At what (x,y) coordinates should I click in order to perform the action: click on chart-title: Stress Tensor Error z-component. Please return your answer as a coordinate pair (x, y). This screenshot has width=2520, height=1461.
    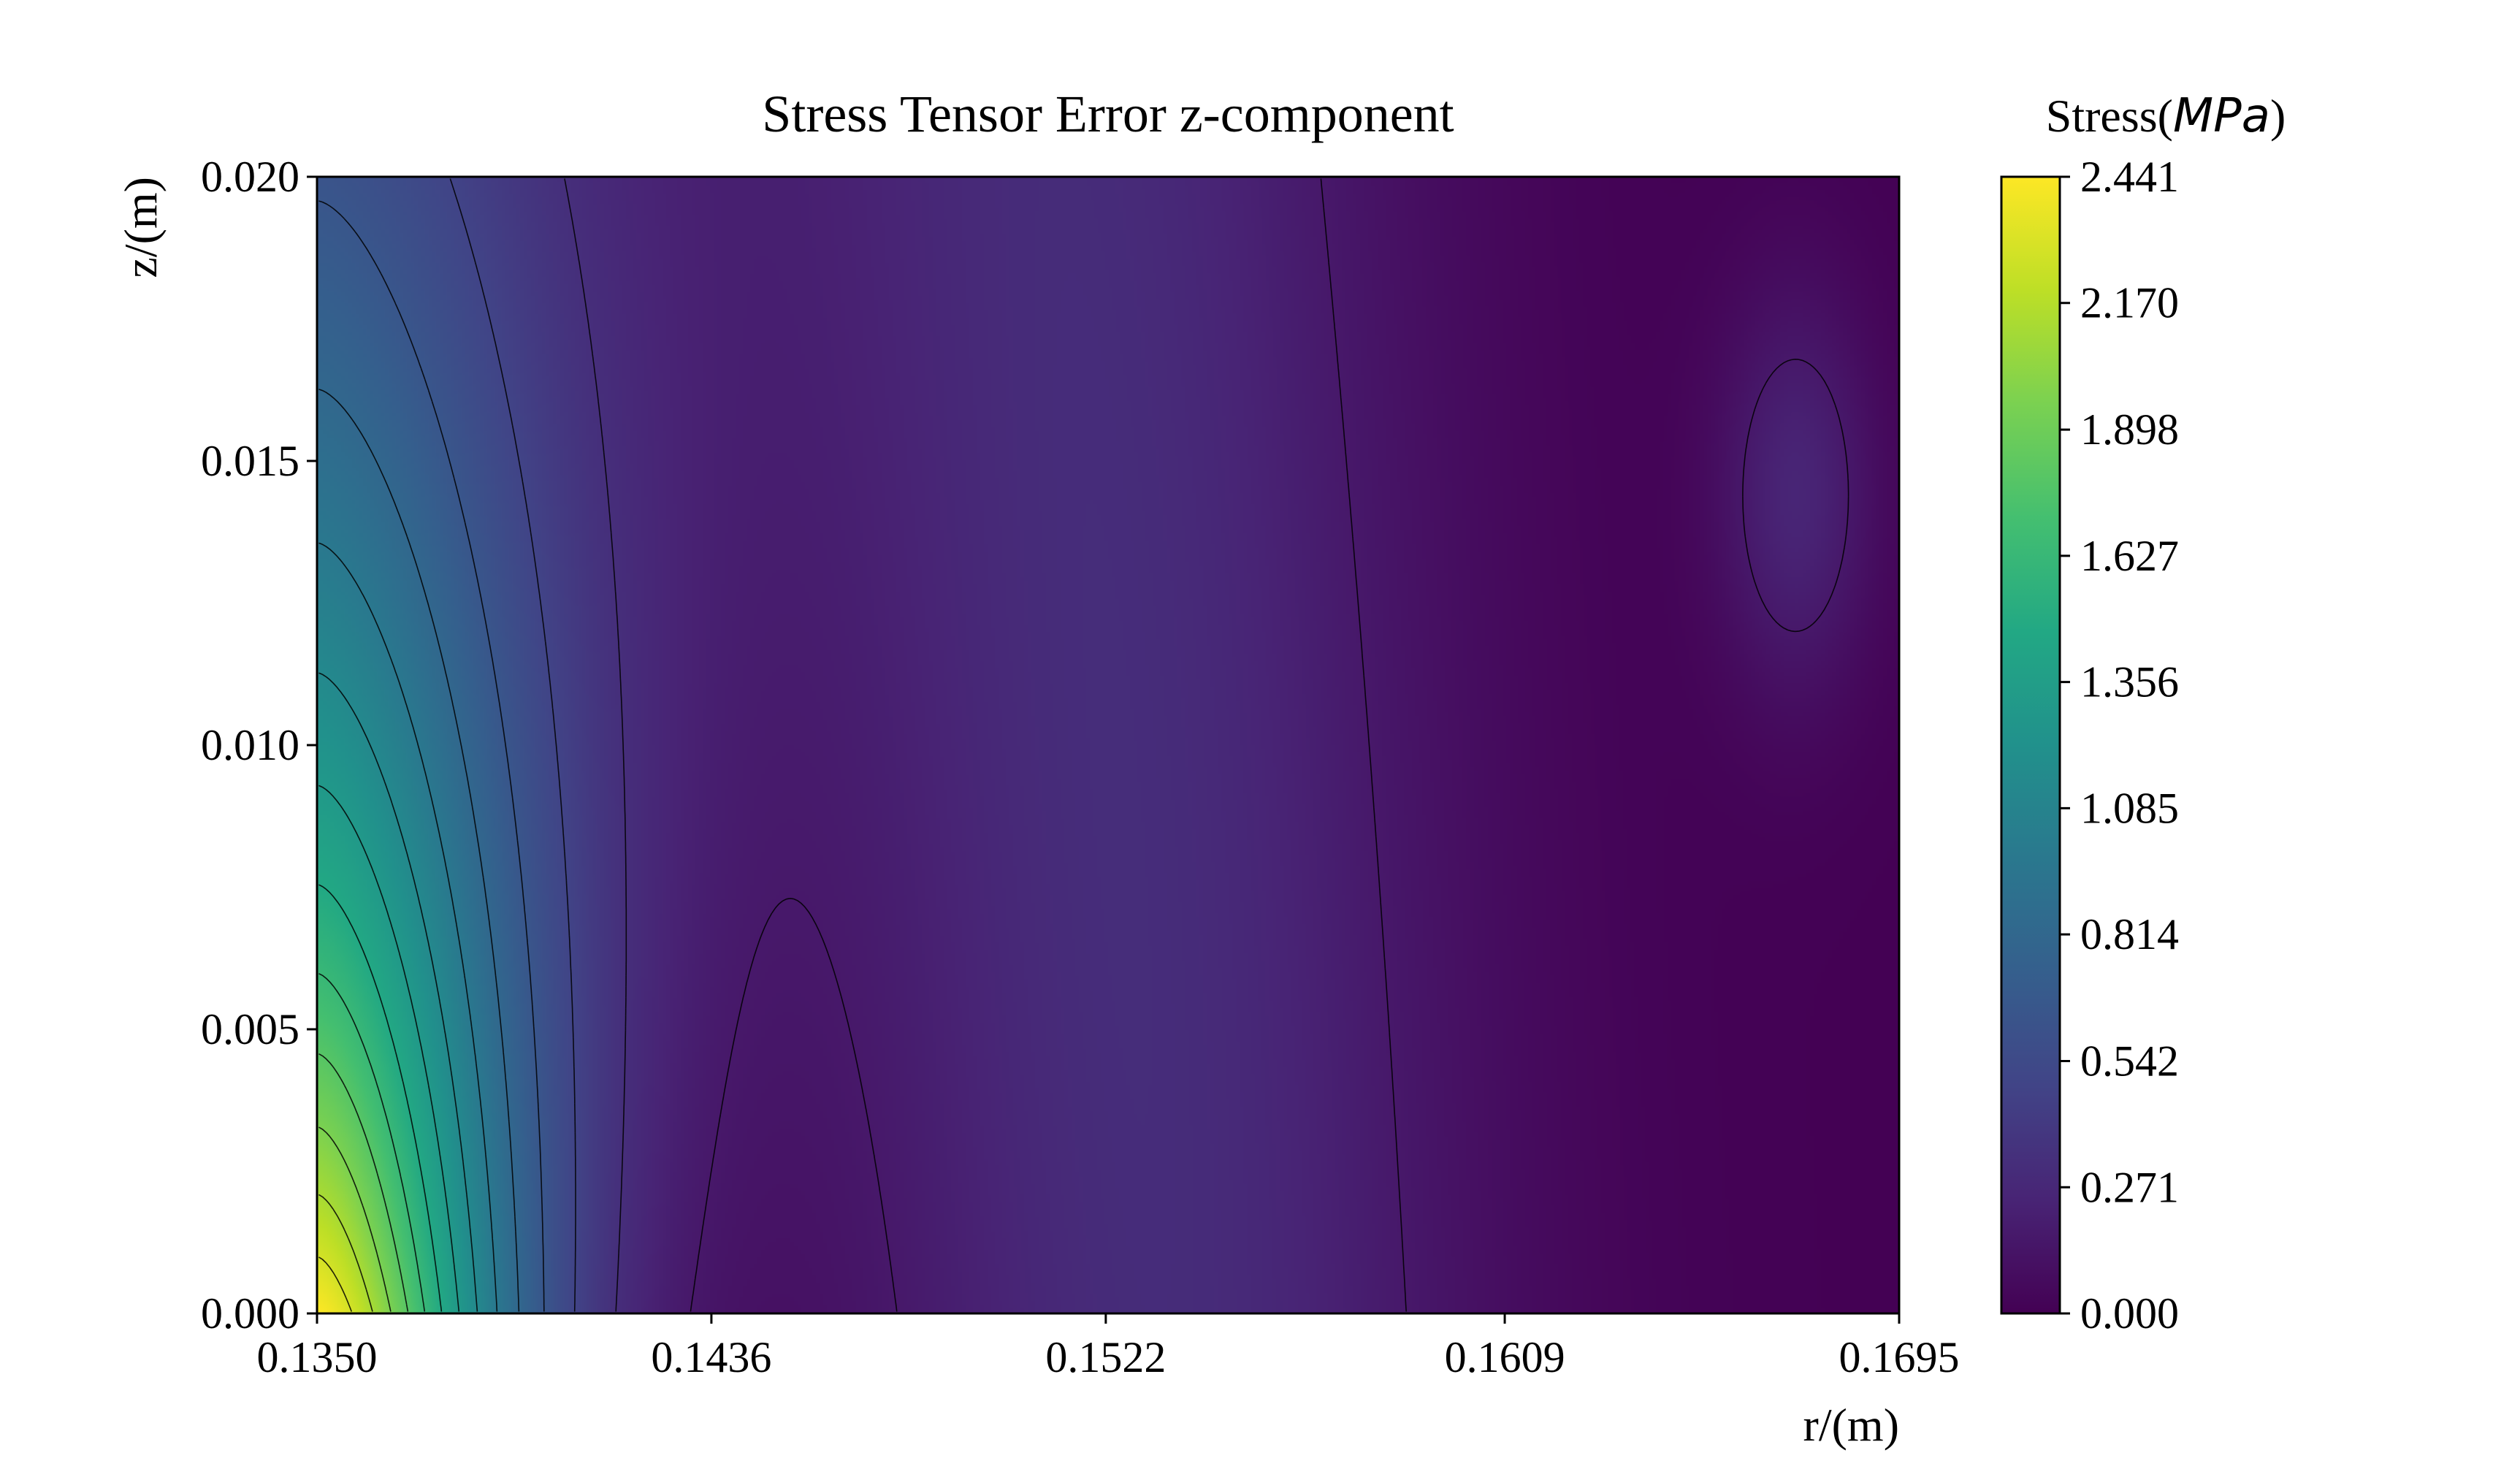
    Looking at the image, I should click on (1108, 114).